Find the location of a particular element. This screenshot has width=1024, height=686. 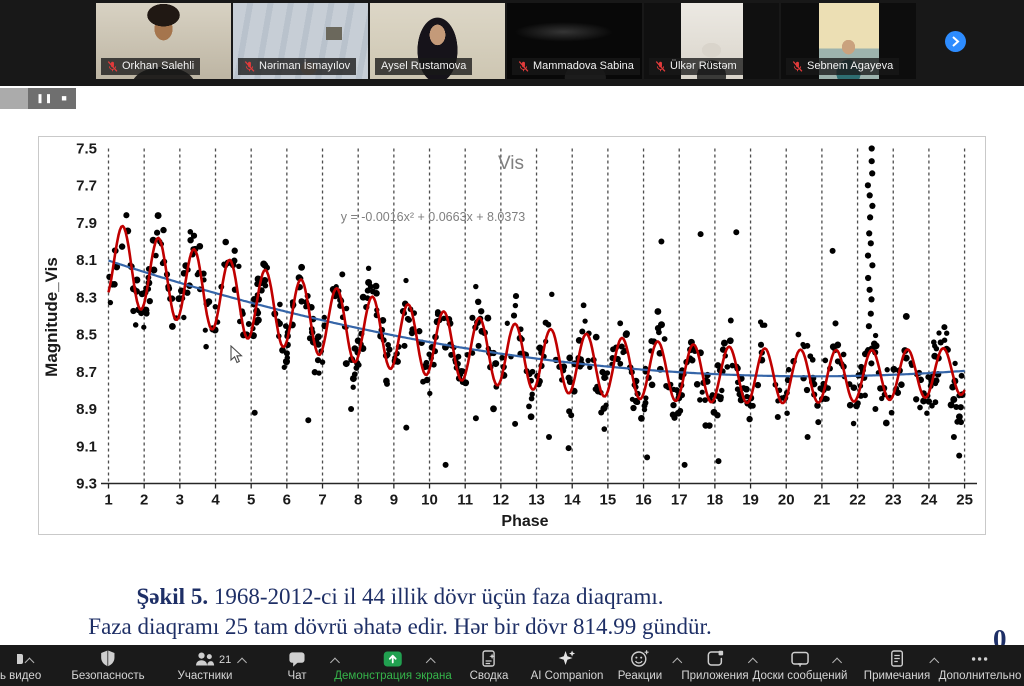

toolbar-item-label: Доски сообщений is located at coordinates (800, 676).